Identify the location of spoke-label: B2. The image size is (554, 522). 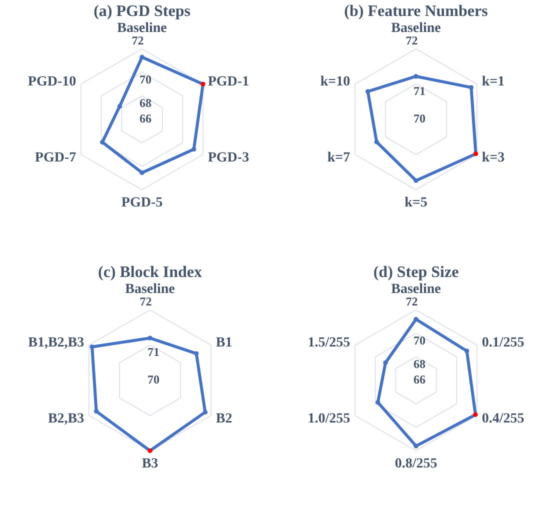
(223, 418).